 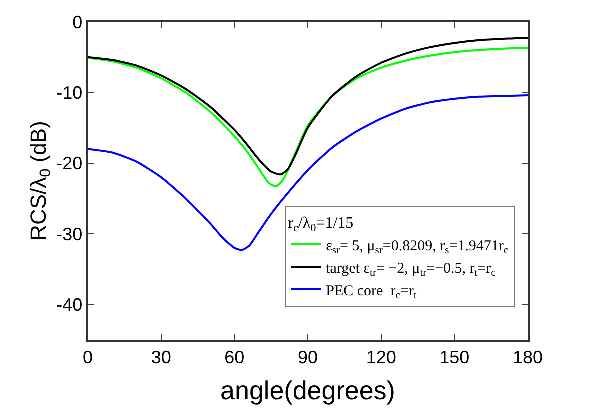 I want to click on y-tick-label: 0, so click(x=77, y=22).